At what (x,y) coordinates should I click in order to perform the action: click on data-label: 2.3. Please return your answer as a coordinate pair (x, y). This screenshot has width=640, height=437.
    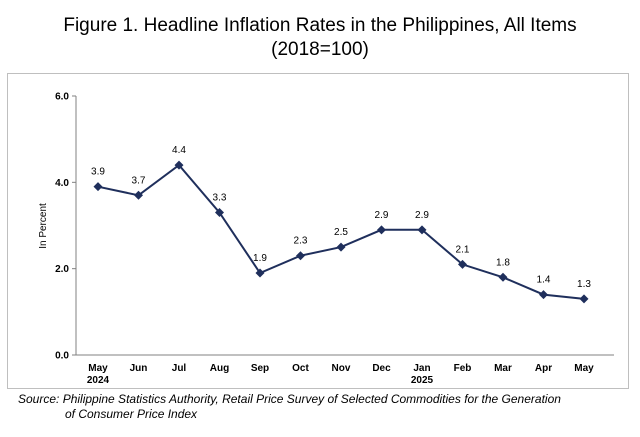
    Looking at the image, I should click on (301, 241).